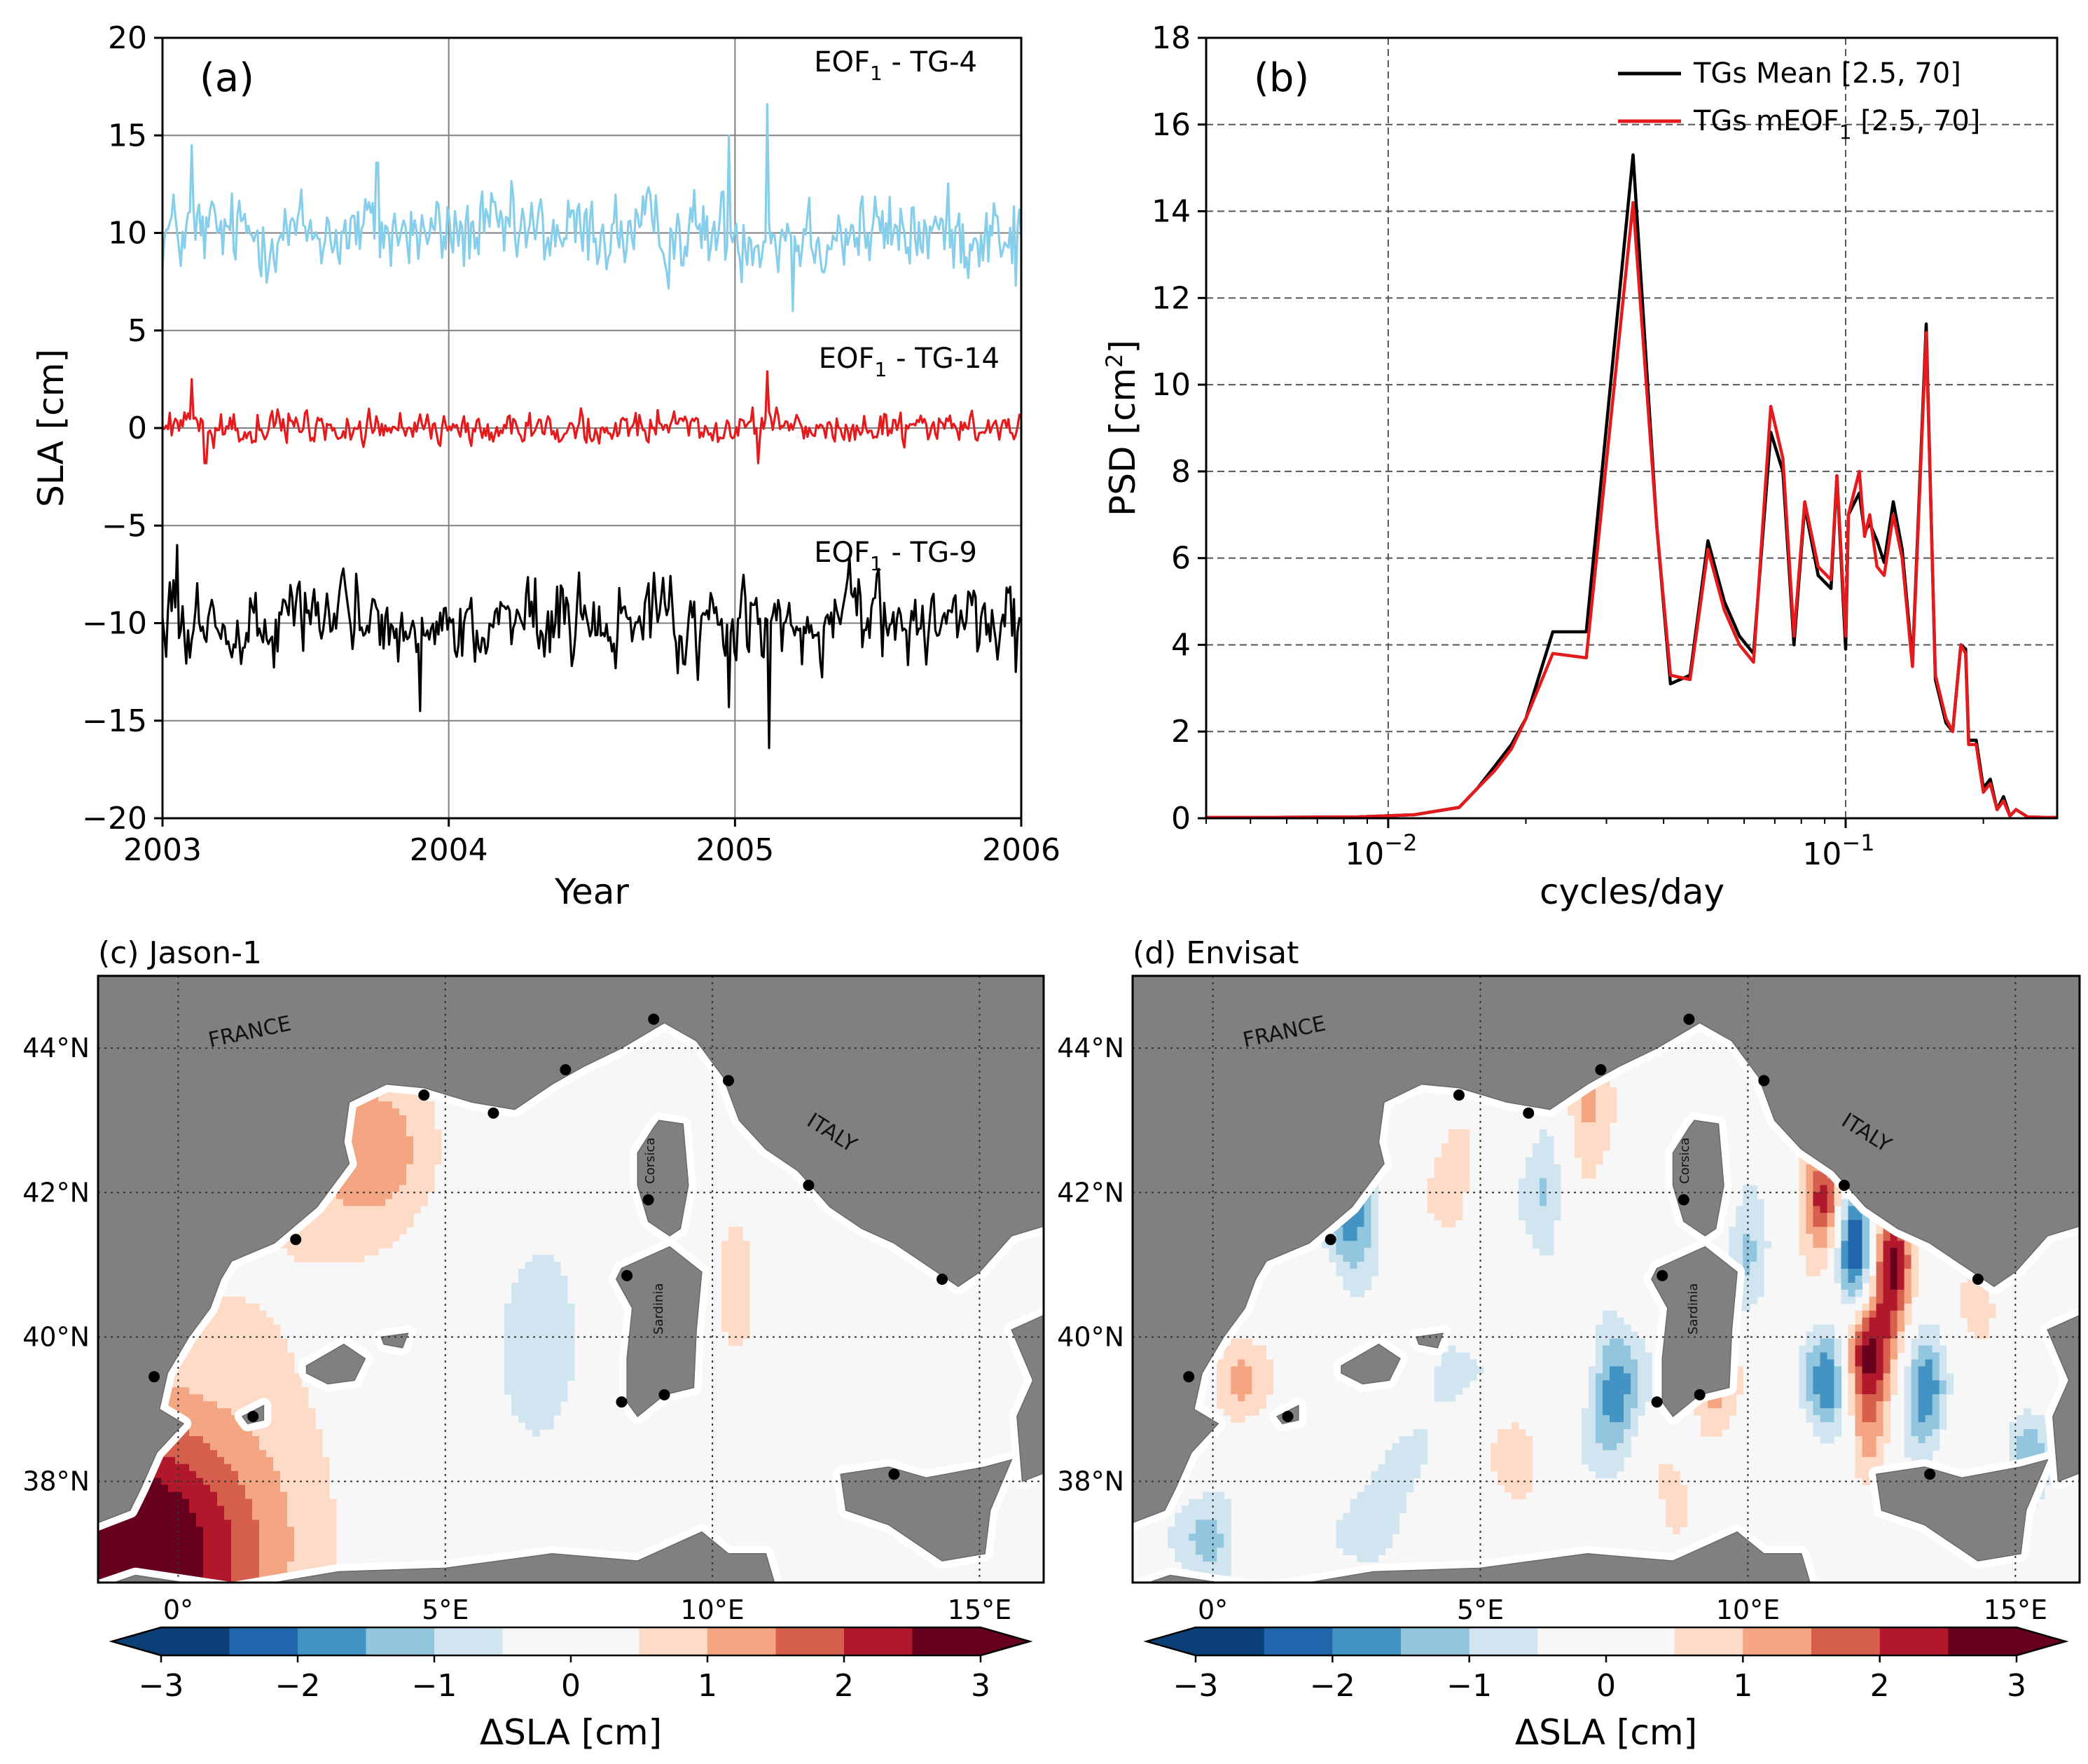 The image size is (2088, 1764). I want to click on d-lon-label: 0°, so click(1213, 1609).